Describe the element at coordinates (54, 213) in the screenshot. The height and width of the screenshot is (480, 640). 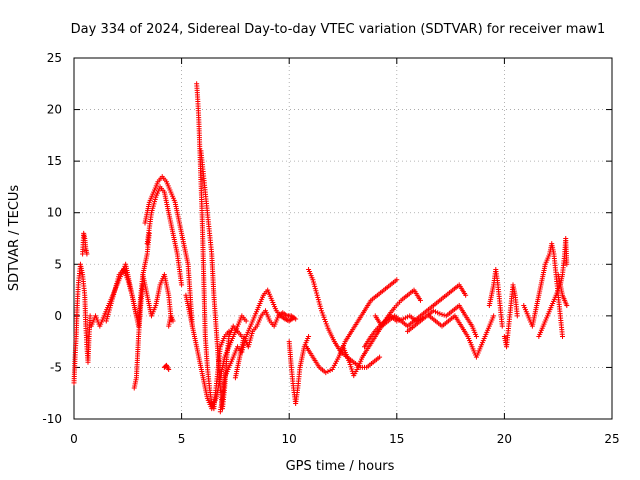
I see `y-tick-label: 10` at that location.